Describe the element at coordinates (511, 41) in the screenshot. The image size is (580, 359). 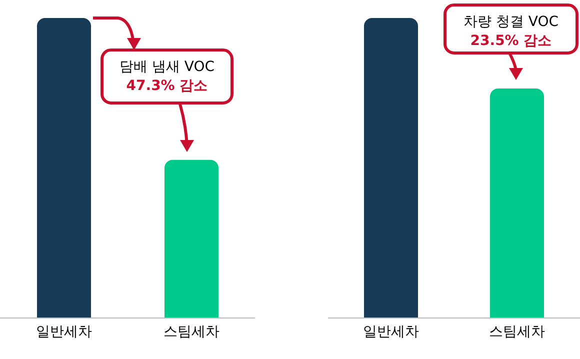
I see `annotation: 23.5% 감소` at that location.